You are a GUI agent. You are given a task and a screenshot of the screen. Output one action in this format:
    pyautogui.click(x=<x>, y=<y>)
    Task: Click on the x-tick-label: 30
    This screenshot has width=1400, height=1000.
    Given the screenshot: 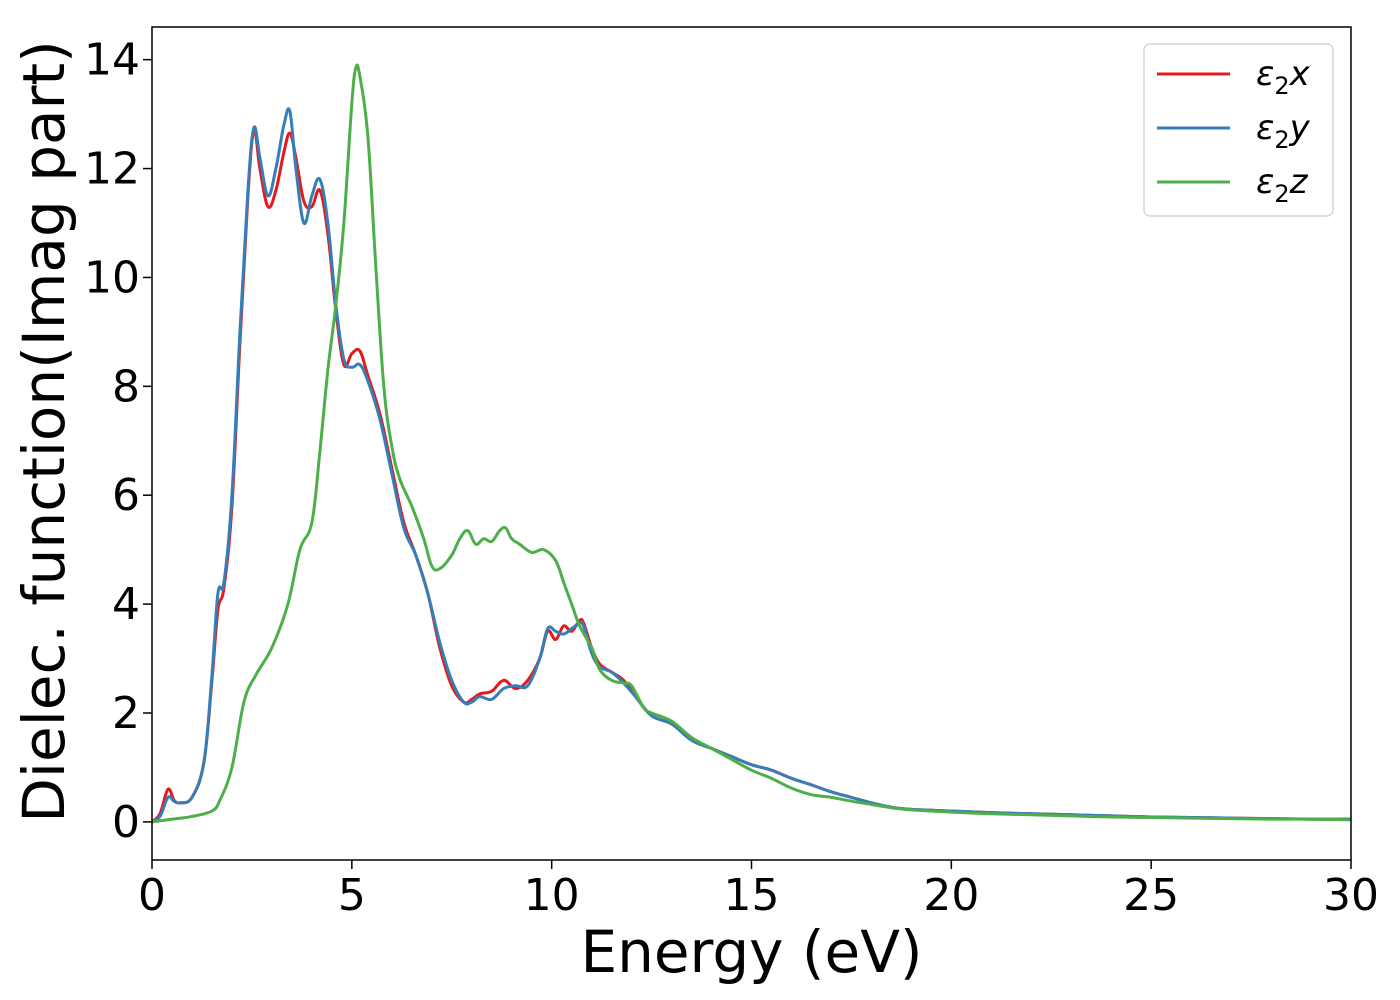 What is the action you would take?
    pyautogui.click(x=1351, y=895)
    